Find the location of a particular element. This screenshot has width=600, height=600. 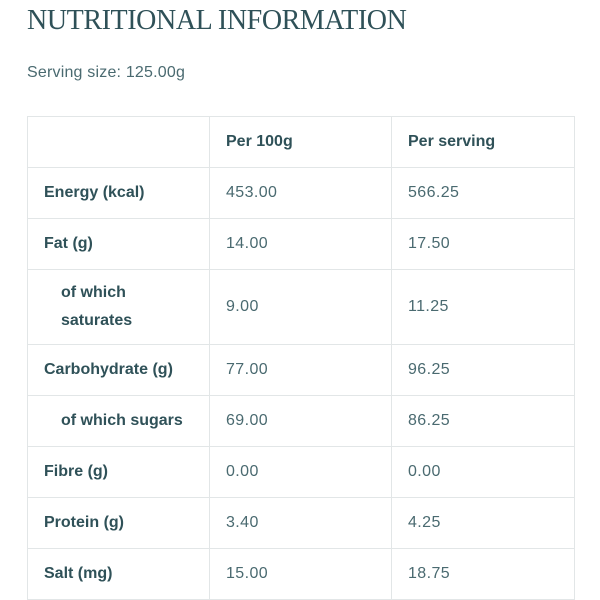

row-per-100g: 14.00 is located at coordinates (300, 244).